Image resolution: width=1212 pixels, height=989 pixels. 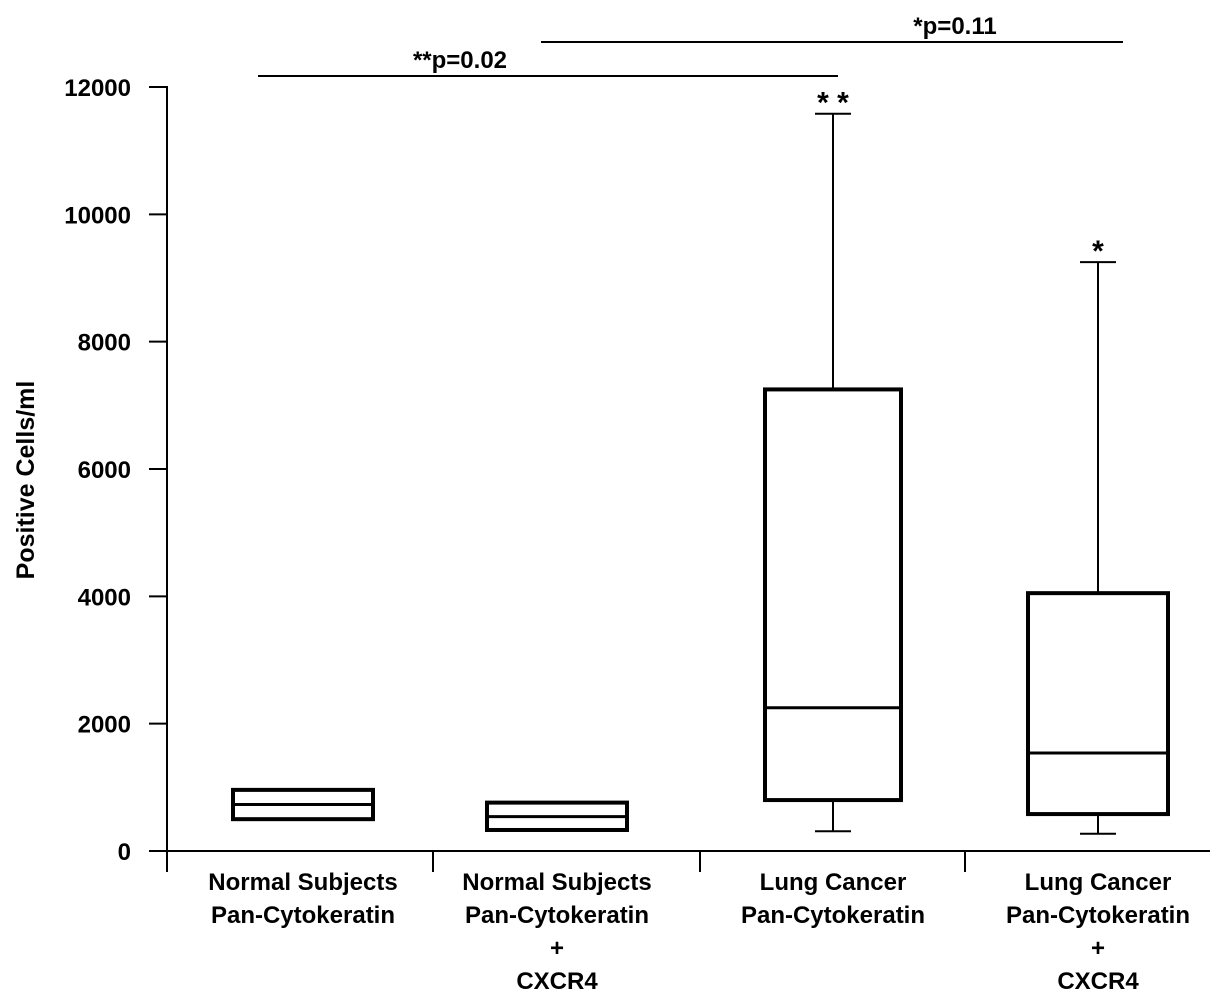 I want to click on y-axis-label: Positive Cells/ml, so click(x=26, y=480).